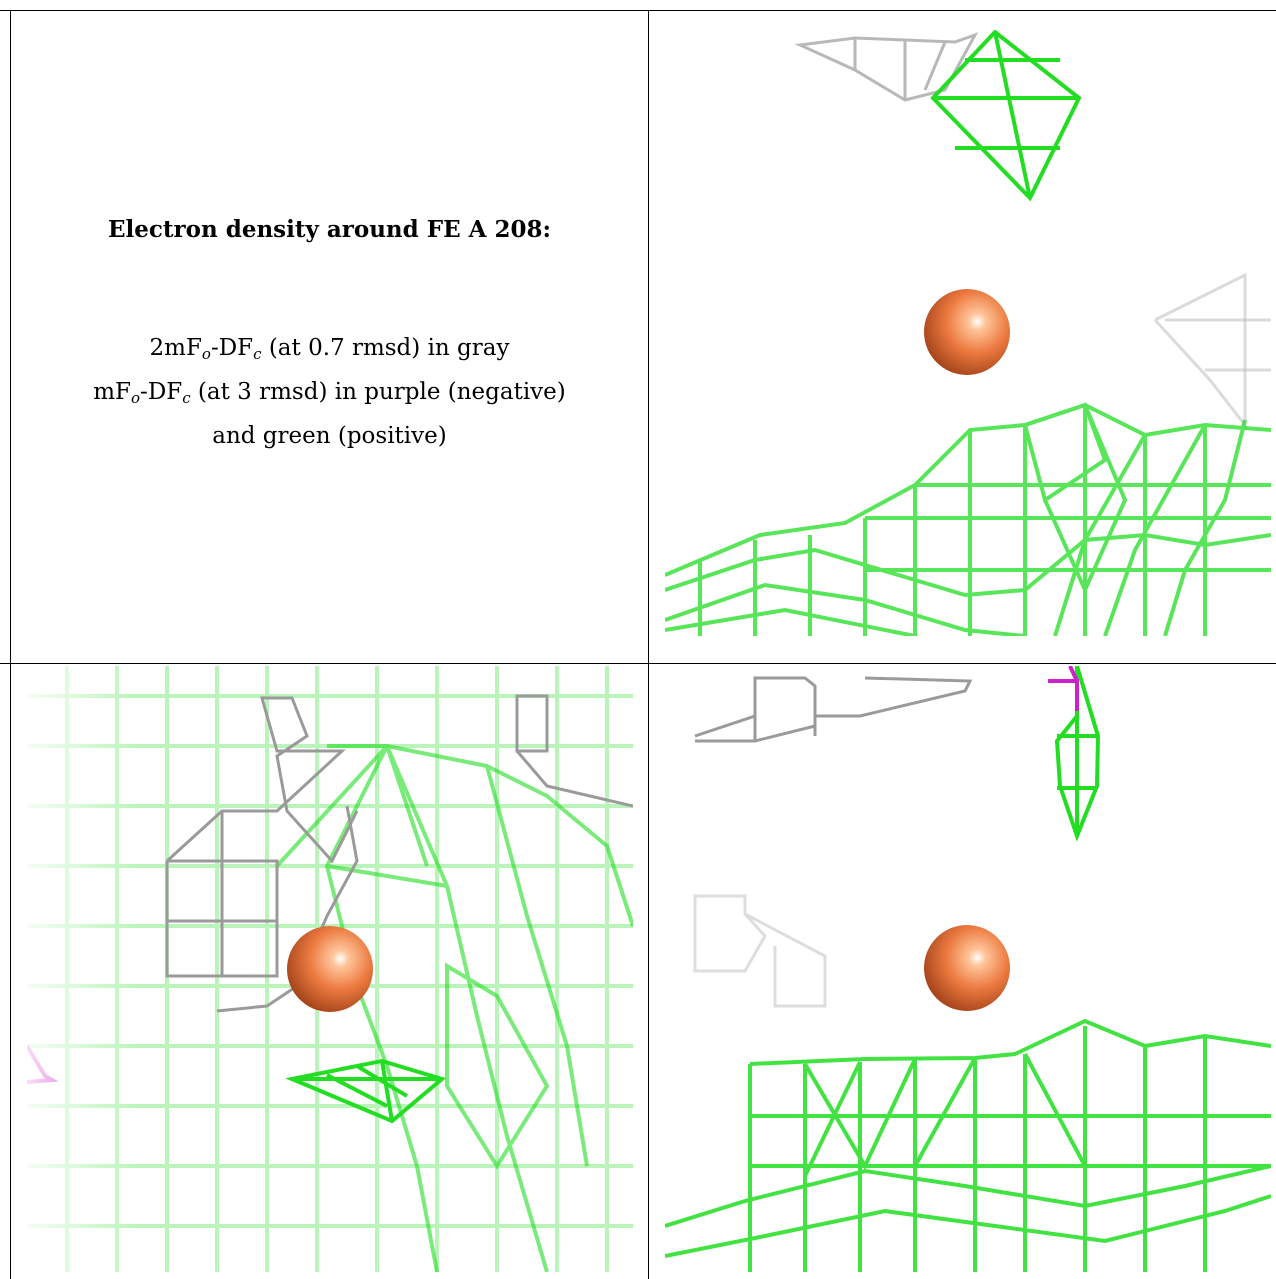 The width and height of the screenshot is (1276, 1279). What do you see at coordinates (648, 644) in the screenshot?
I see `frame-middle` at bounding box center [648, 644].